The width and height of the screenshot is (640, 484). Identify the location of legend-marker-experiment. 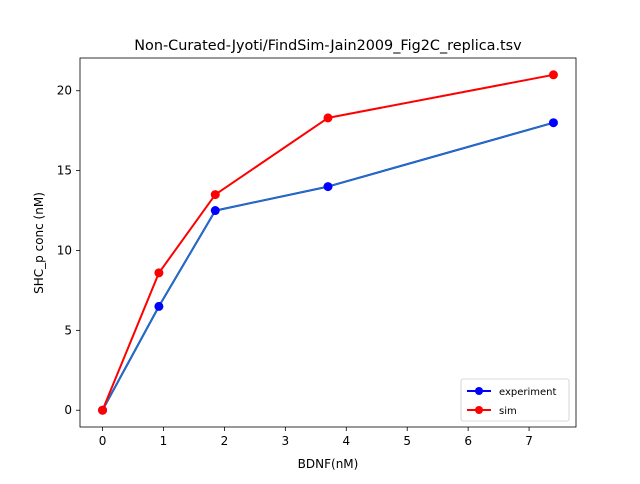
(479, 391).